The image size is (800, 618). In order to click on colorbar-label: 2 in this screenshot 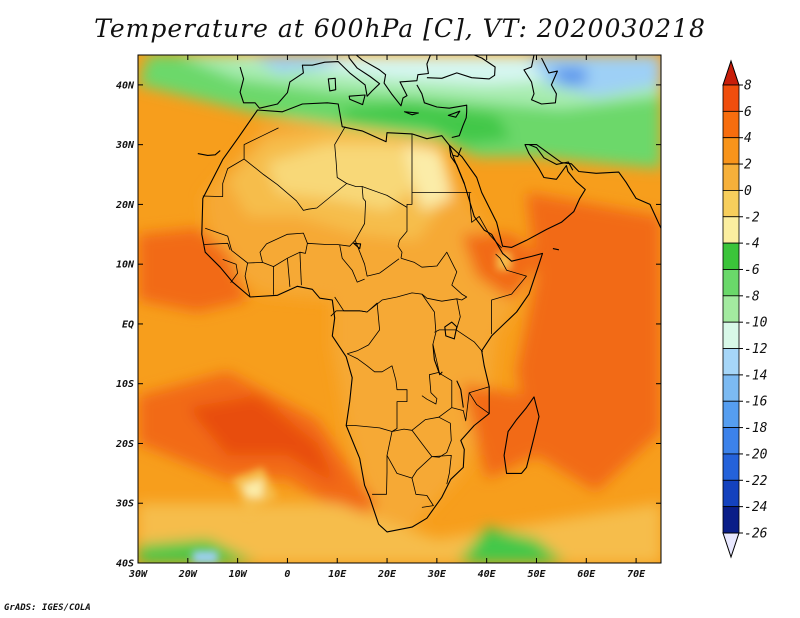, I will do `click(748, 165)`.